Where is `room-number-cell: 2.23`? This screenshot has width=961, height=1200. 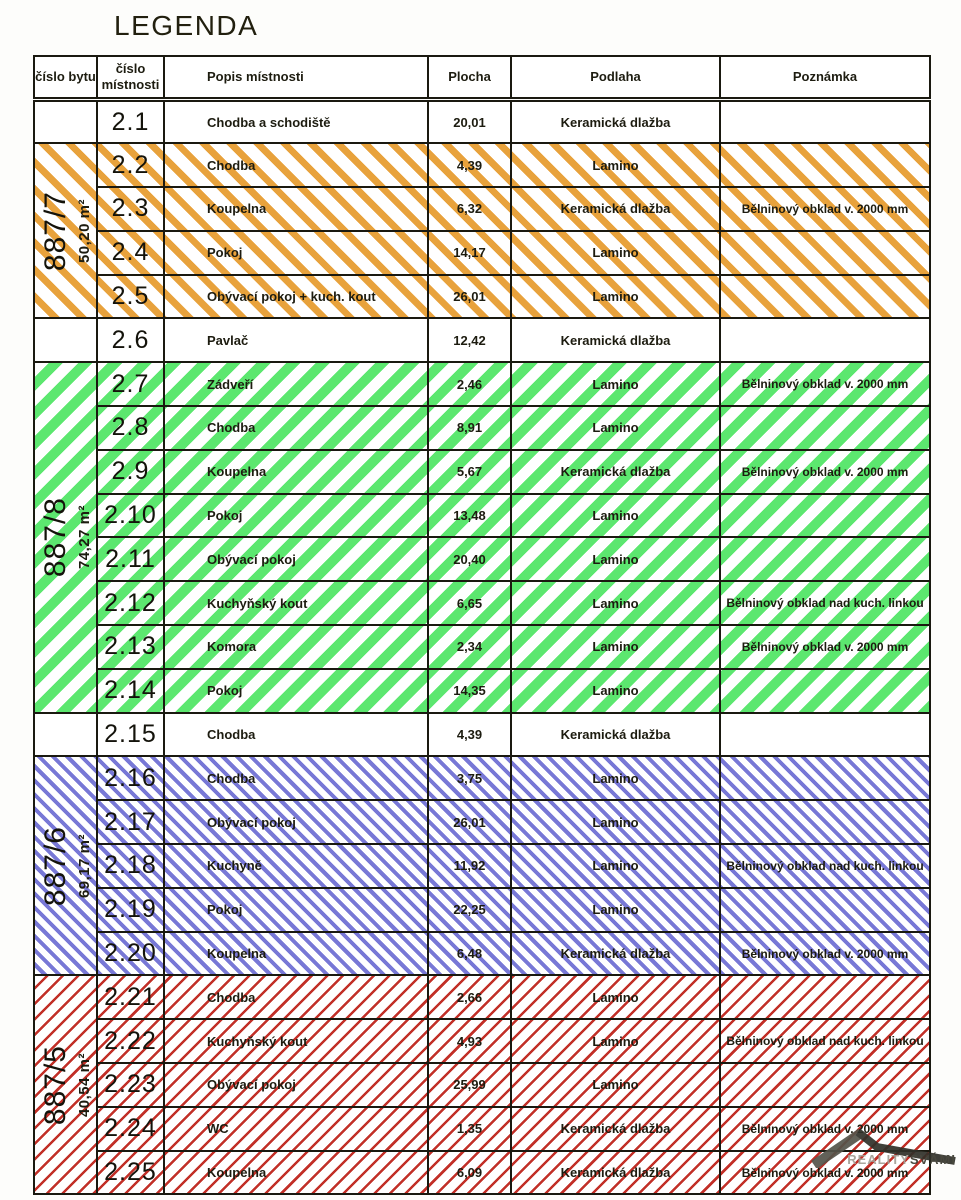 room-number-cell: 2.23 is located at coordinates (130, 1085).